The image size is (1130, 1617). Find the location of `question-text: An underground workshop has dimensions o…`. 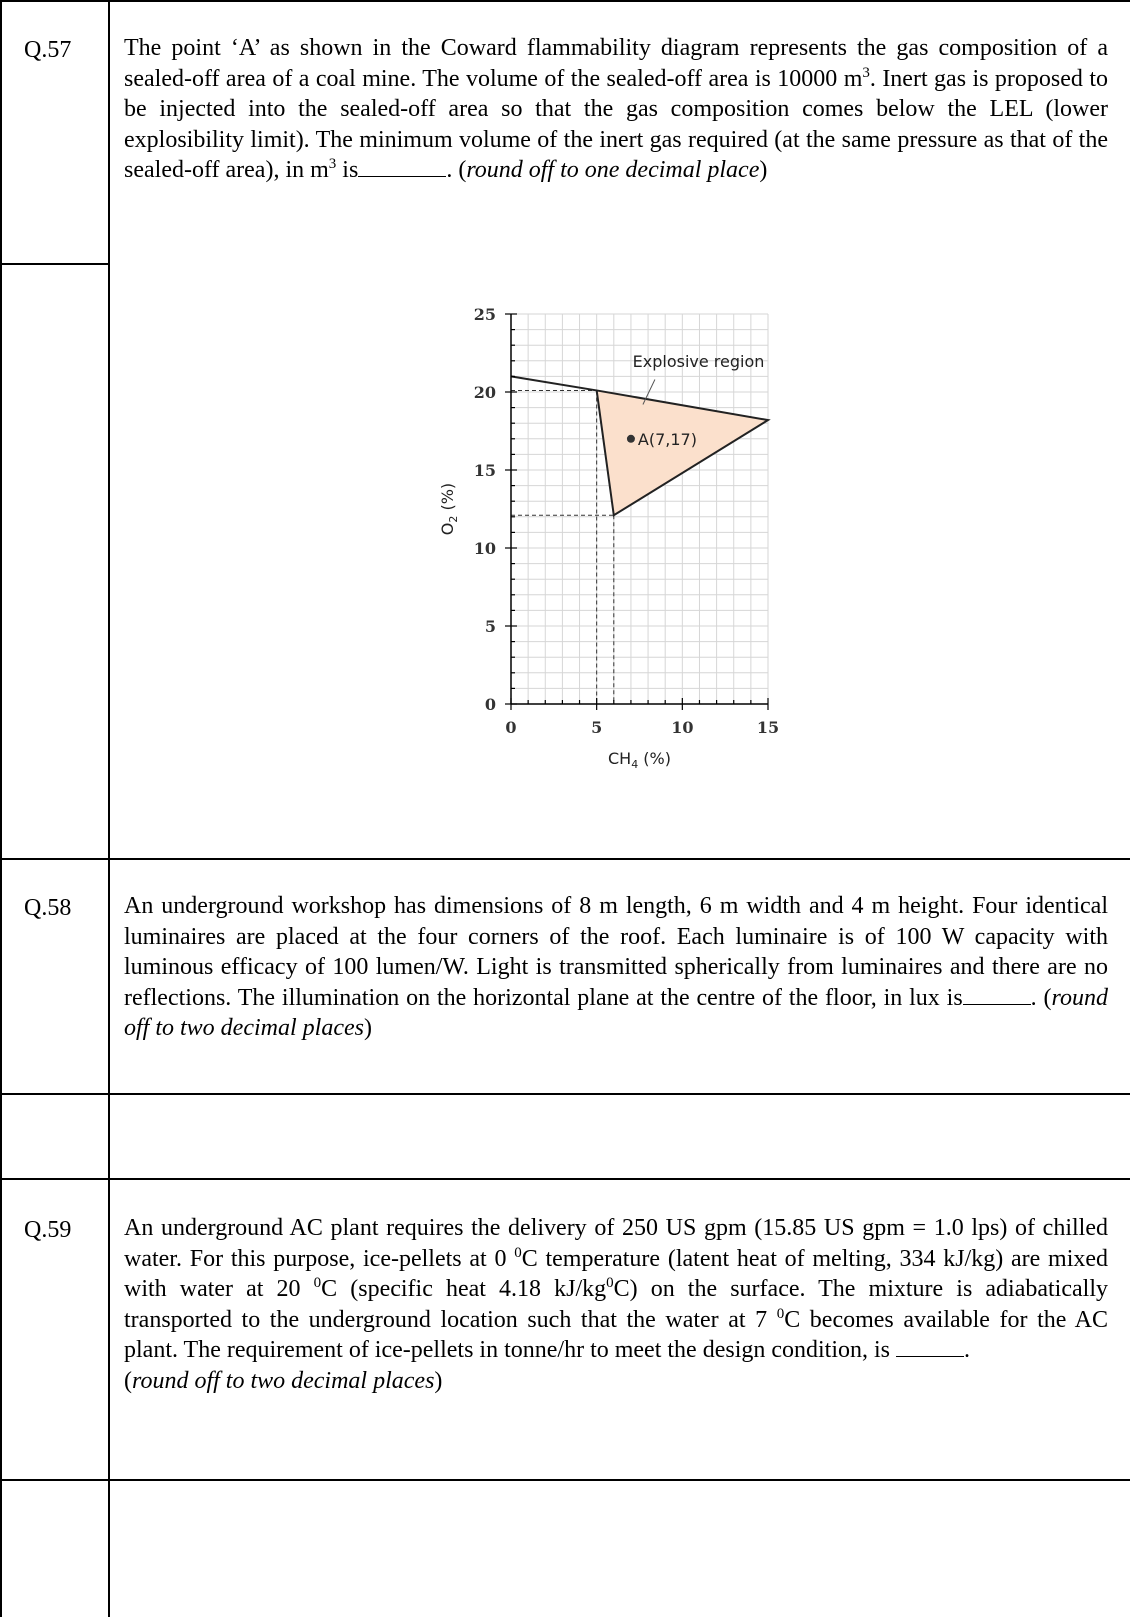

question-text: An underground workshop has dimensions o… is located at coordinates (616, 967).